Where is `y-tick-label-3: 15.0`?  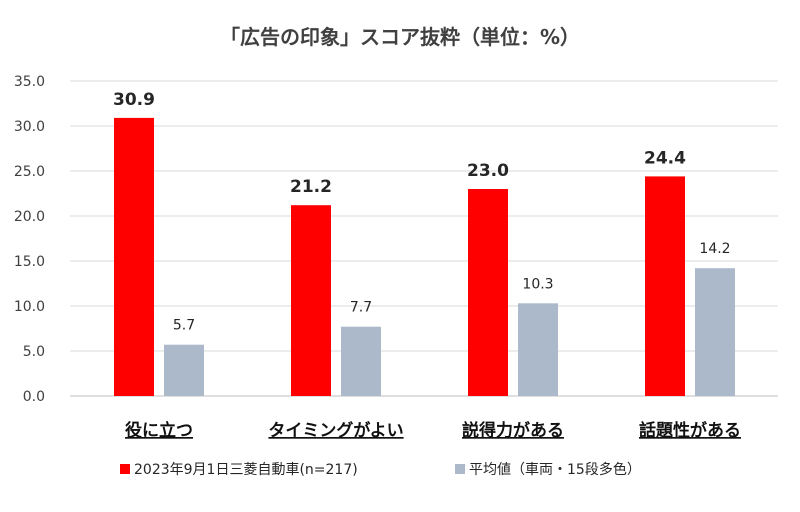 y-tick-label-3: 15.0 is located at coordinates (29, 262).